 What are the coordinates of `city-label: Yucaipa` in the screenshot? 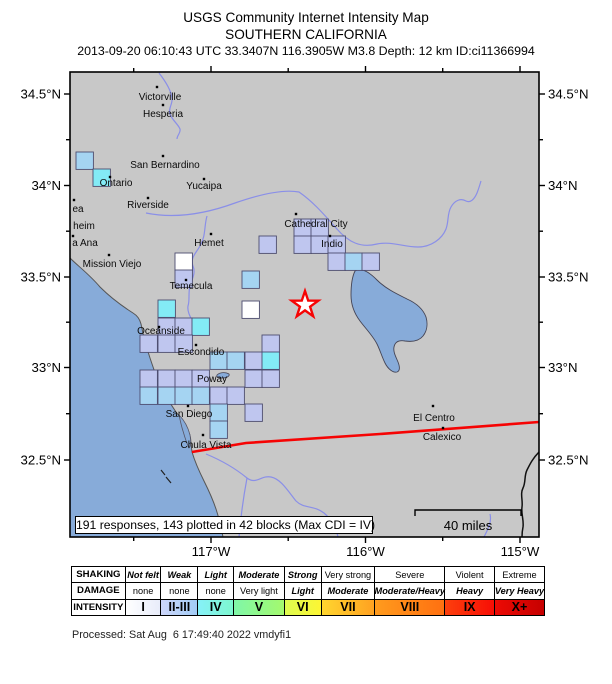 It's located at (204, 186).